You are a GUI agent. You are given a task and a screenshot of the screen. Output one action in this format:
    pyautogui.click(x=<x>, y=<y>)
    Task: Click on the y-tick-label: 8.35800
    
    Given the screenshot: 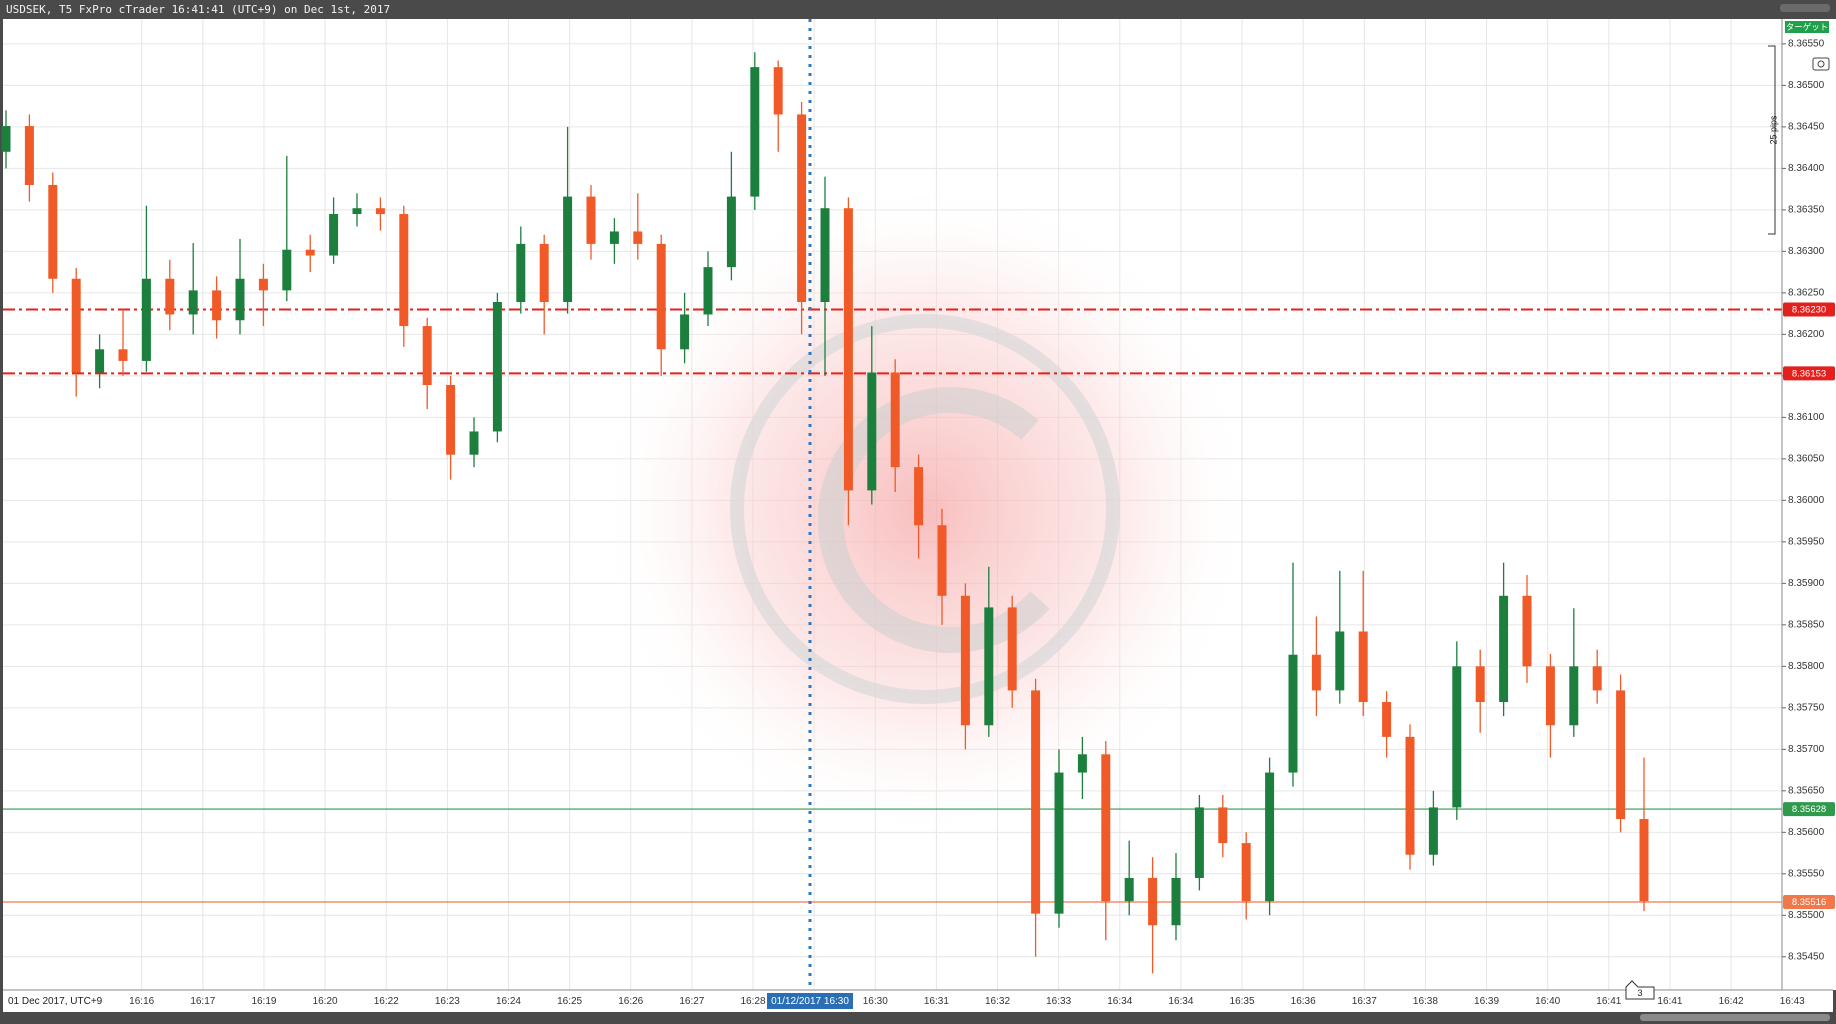 What is the action you would take?
    pyautogui.click(x=1806, y=666)
    